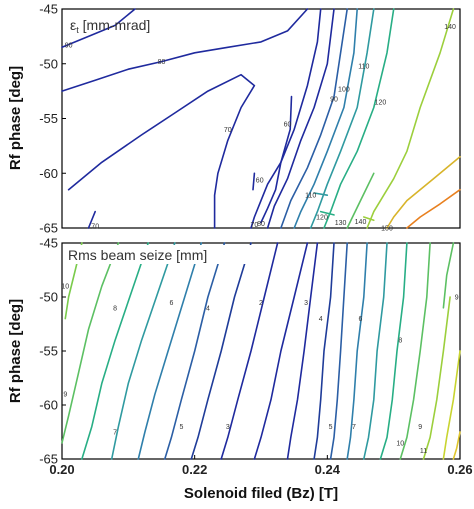 This screenshot has width=474, height=509. What do you see at coordinates (341, 223) in the screenshot?
I see `emittance-contour-label-14: 130` at bounding box center [341, 223].